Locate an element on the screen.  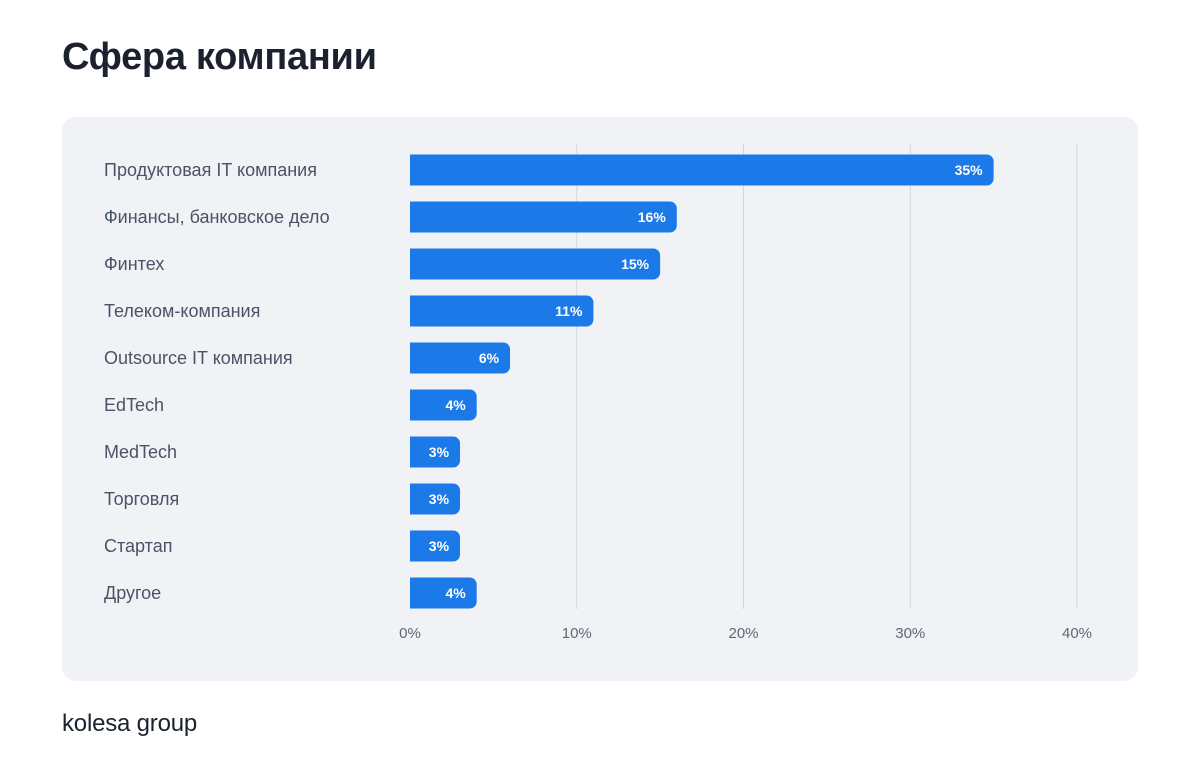
category-label: Финтех is located at coordinates (134, 264).